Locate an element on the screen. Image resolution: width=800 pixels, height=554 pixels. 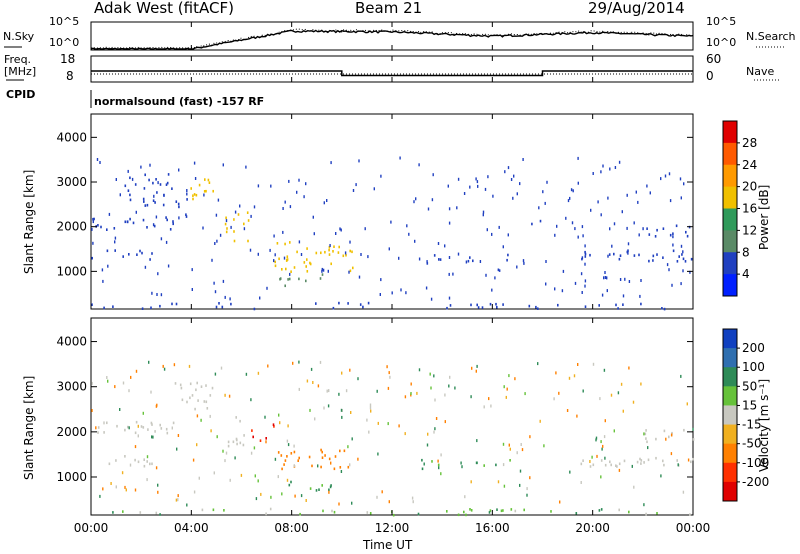
freq-label-line1: Freq. is located at coordinates (18, 59).